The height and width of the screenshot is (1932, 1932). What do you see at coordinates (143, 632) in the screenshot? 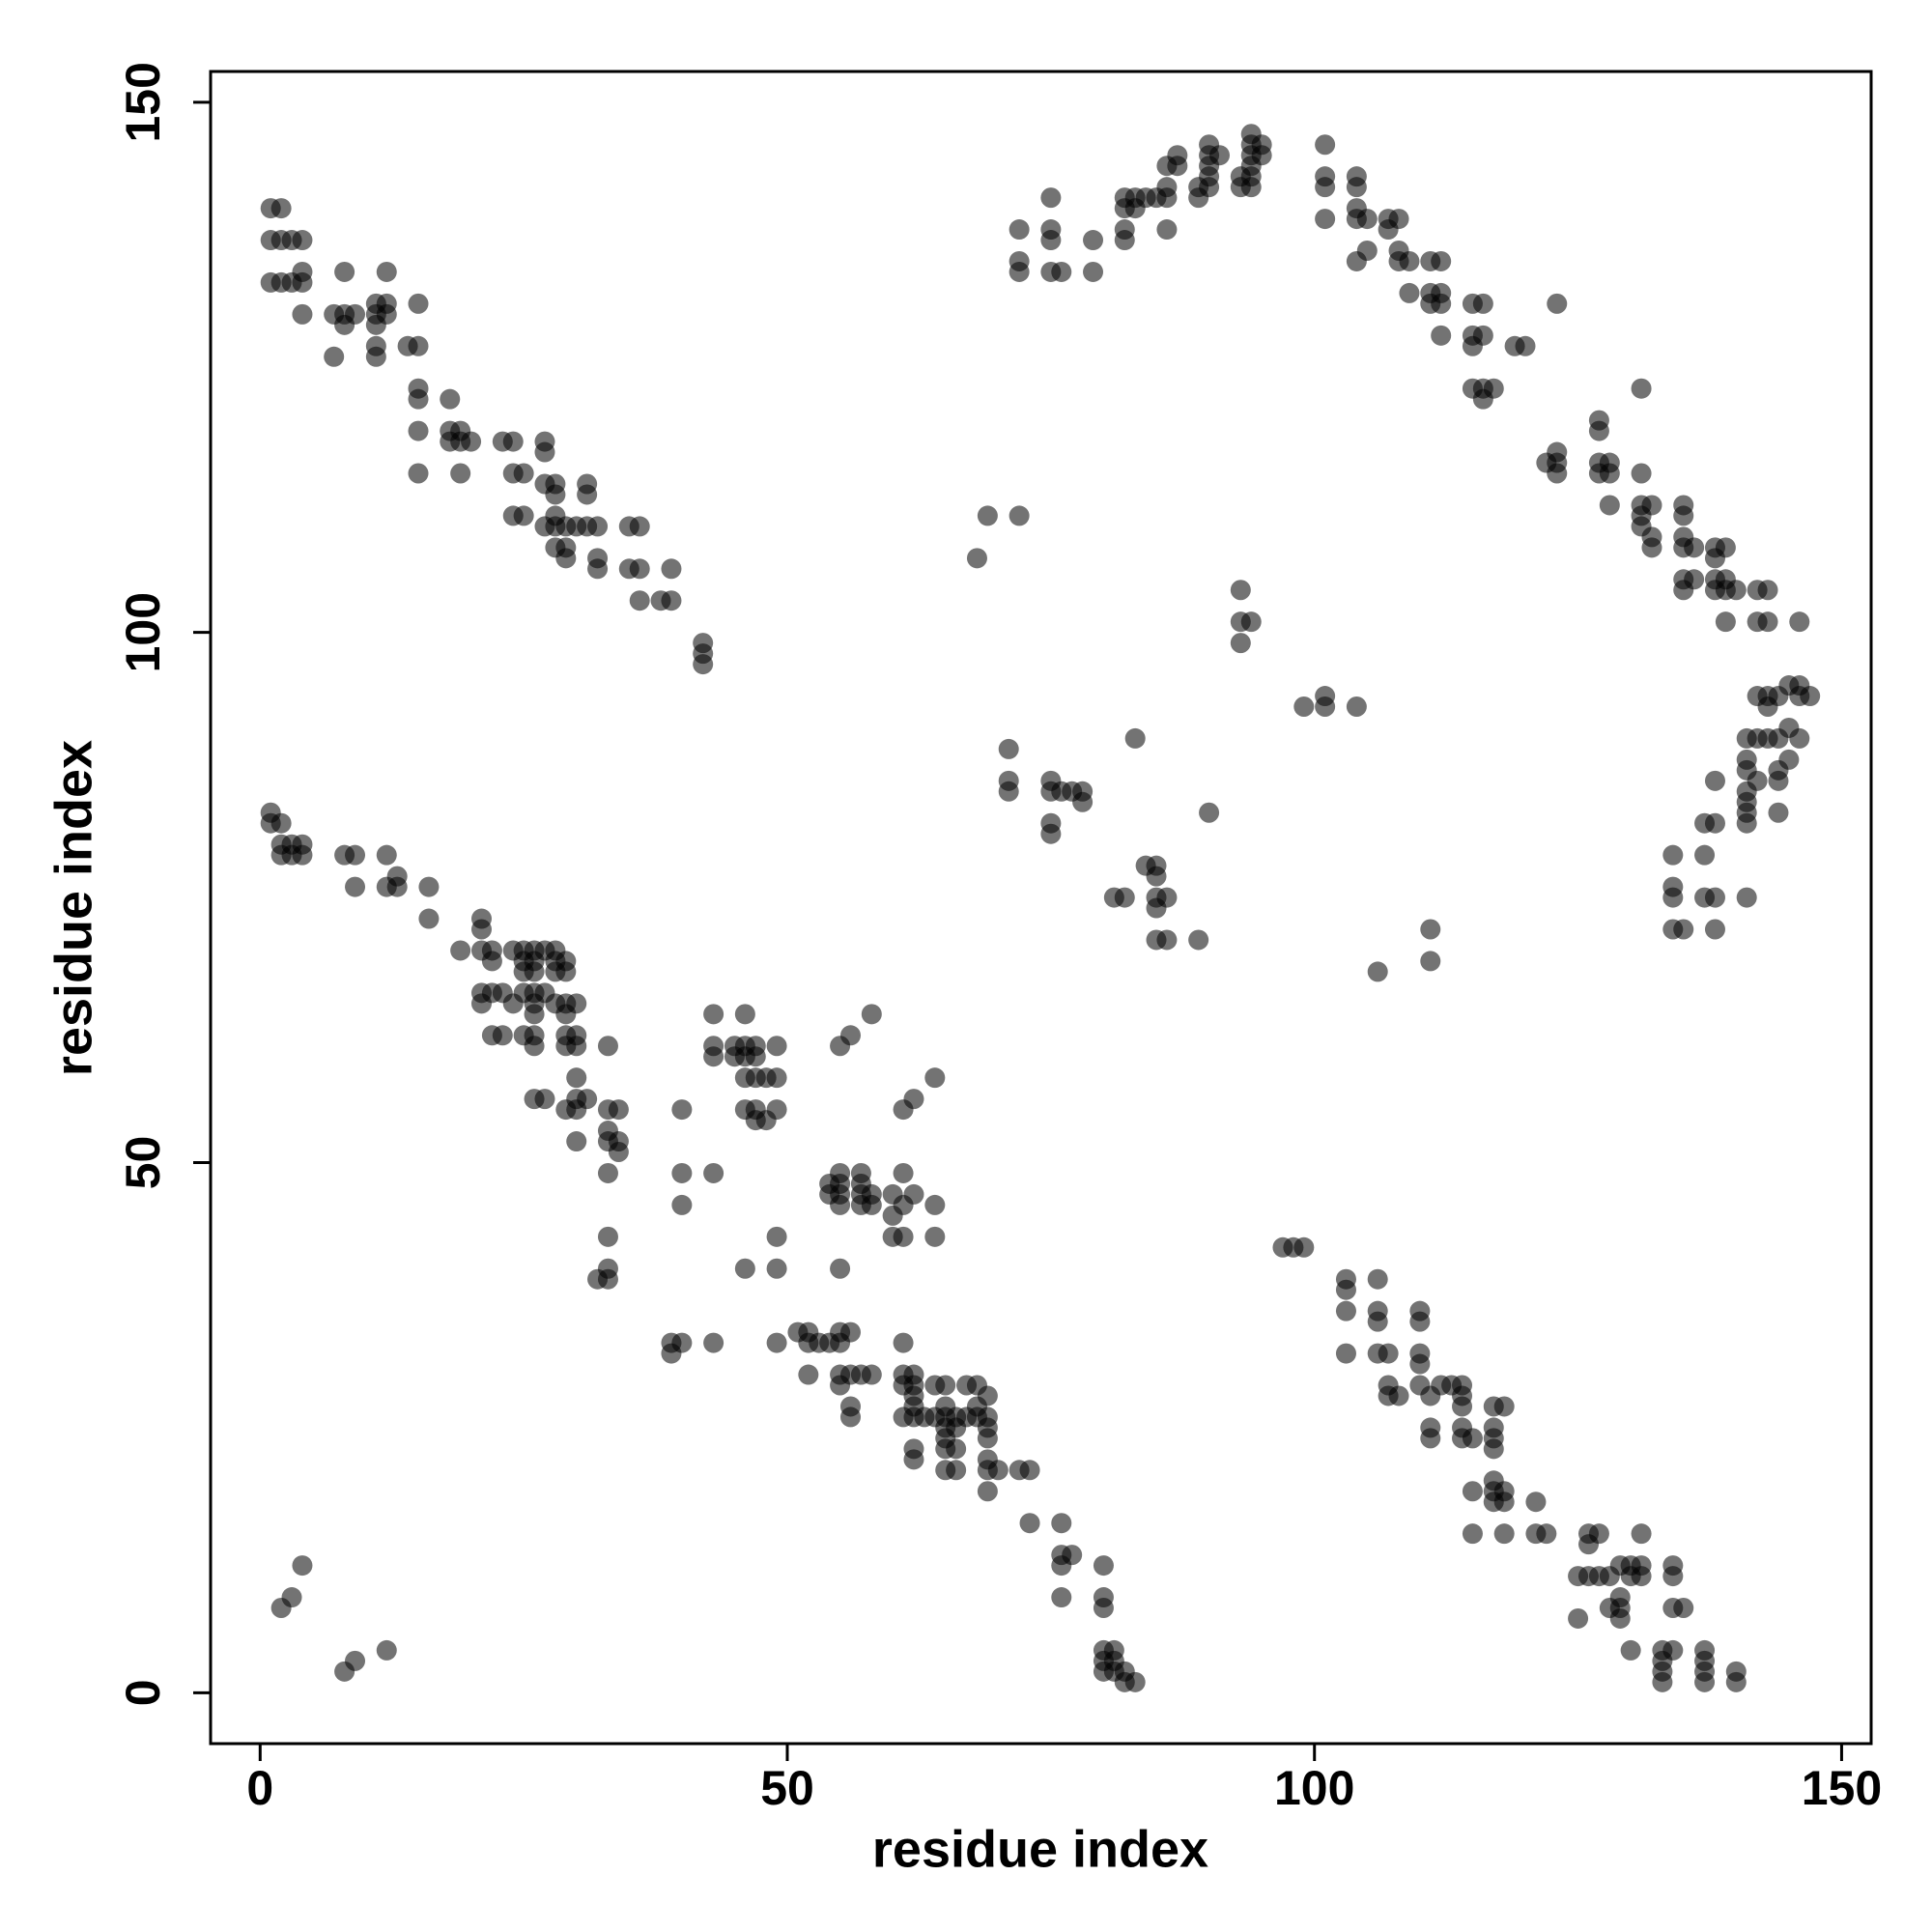
I see `y-tick-label: 100` at bounding box center [143, 632].